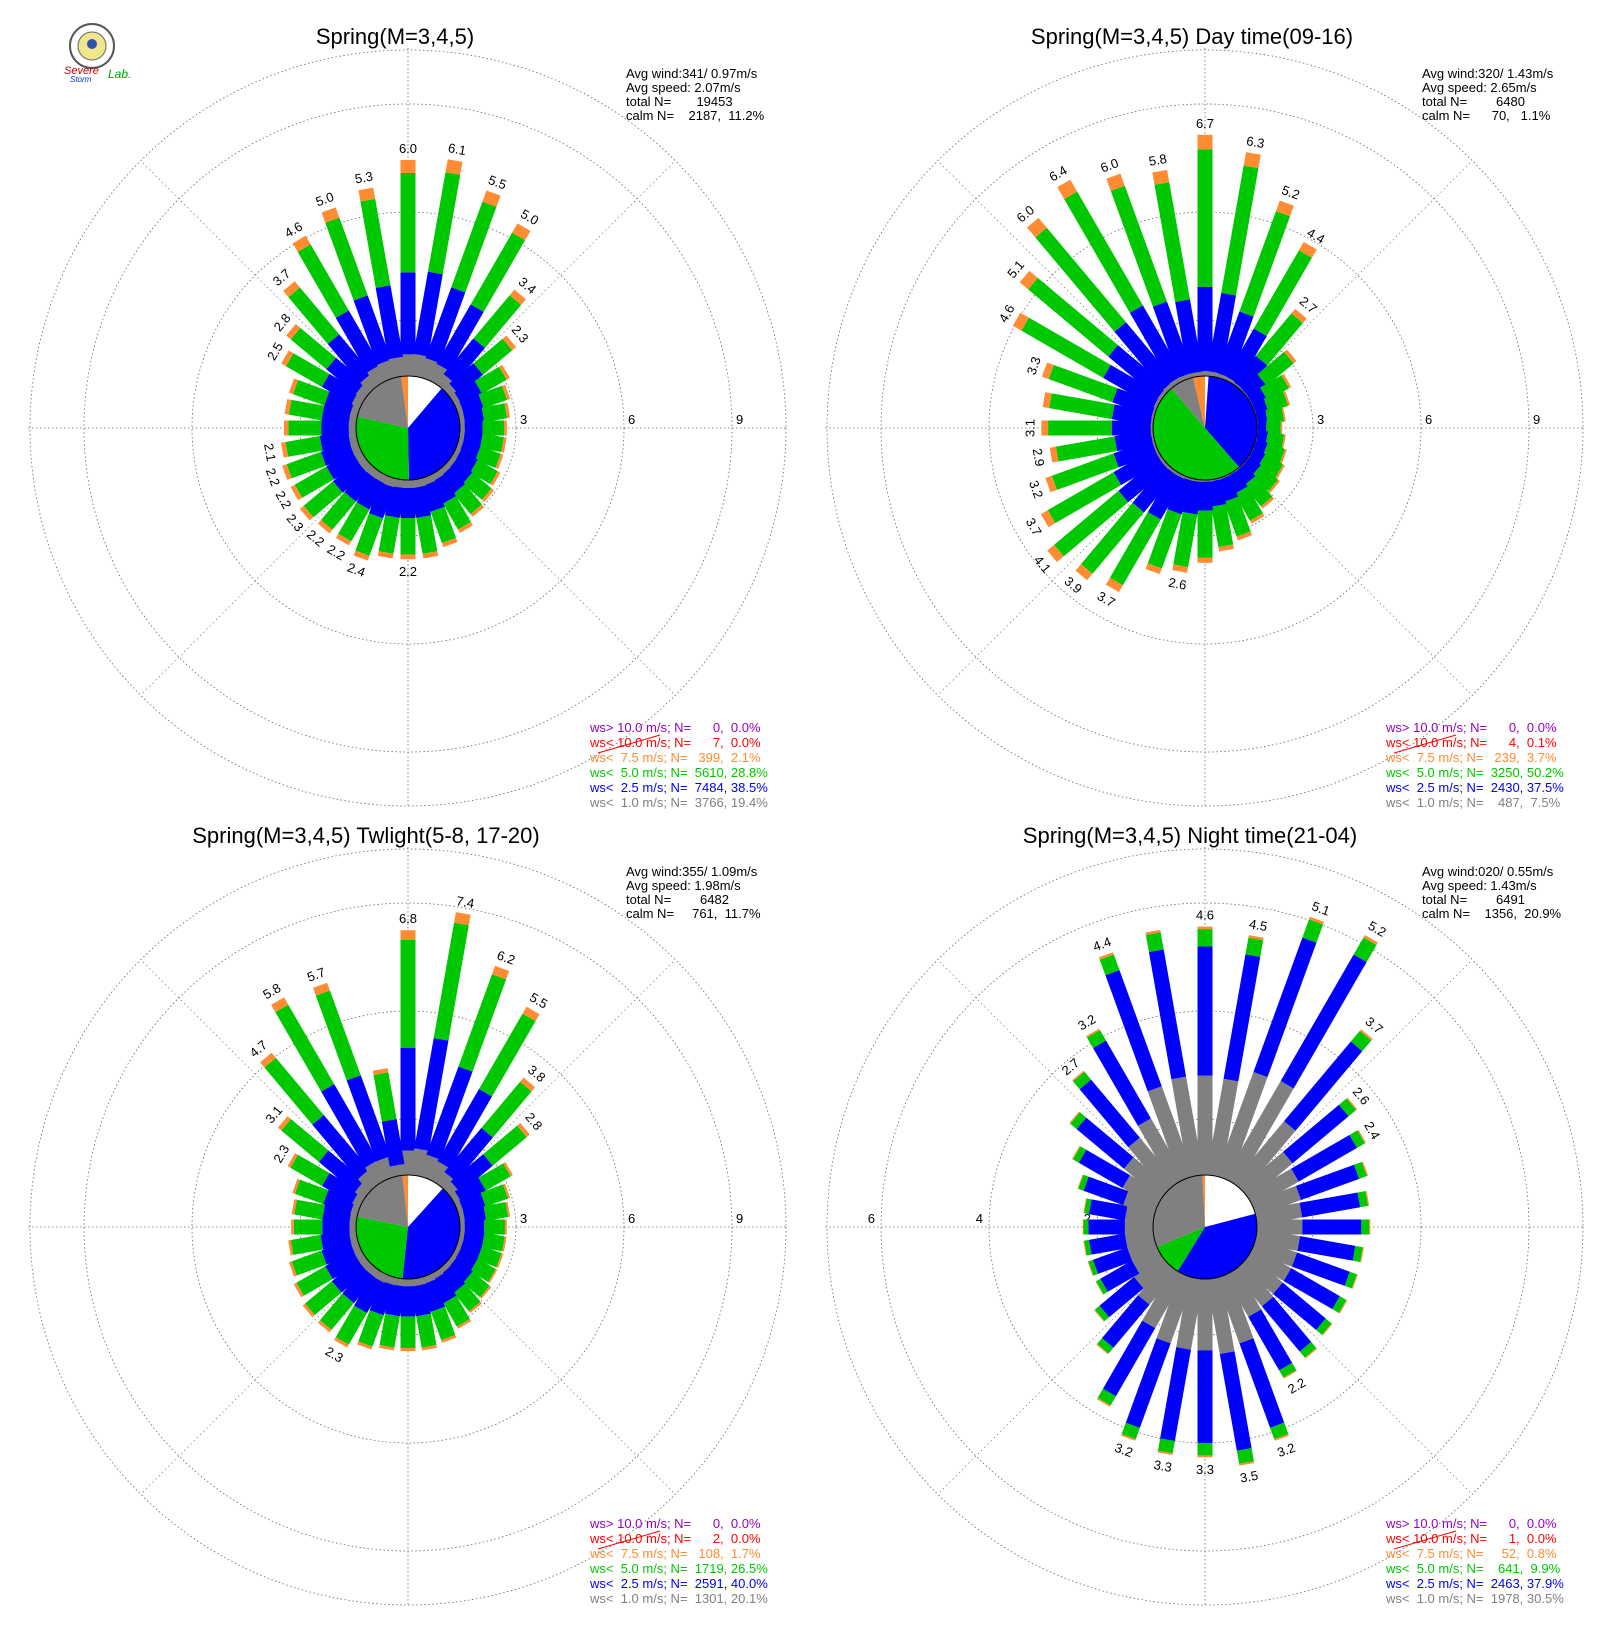 The width and height of the screenshot is (1620, 1640). What do you see at coordinates (536, 1073) in the screenshot?
I see `bar-value-label: 3.8` at bounding box center [536, 1073].